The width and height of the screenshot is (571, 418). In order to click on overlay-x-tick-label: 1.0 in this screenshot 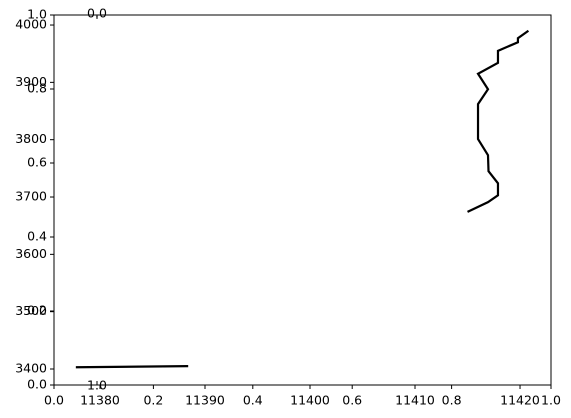, I will do `click(551, 400)`.